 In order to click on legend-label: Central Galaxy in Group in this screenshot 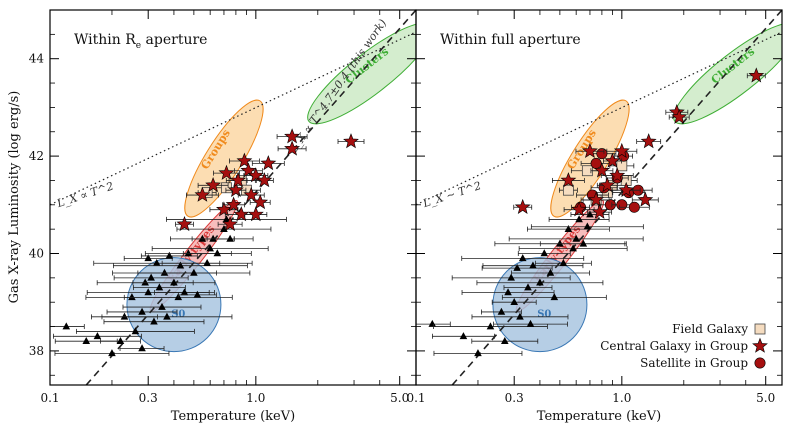, I will do `click(674, 346)`.